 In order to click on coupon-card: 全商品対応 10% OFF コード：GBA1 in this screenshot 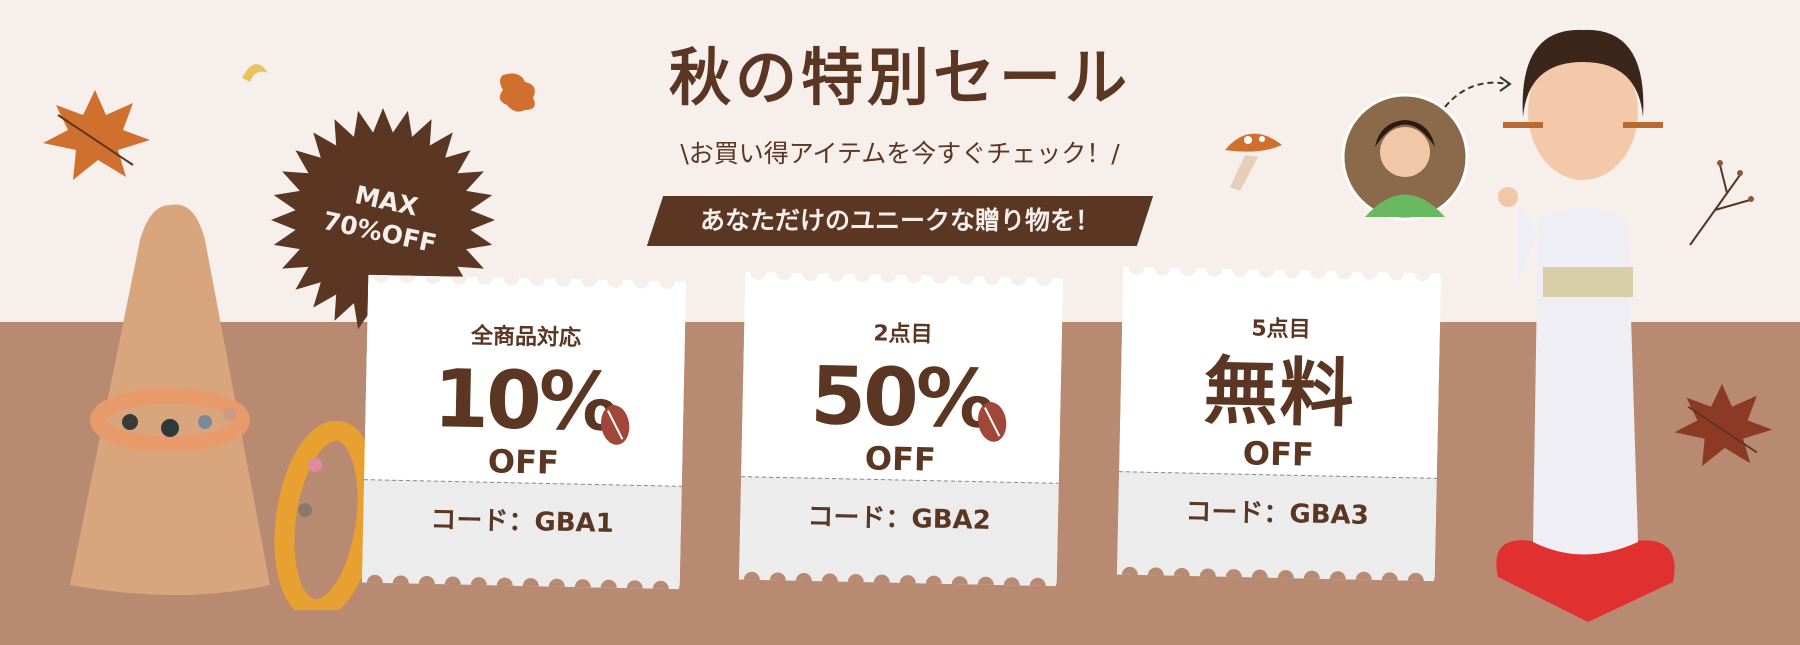, I will do `click(524, 432)`.